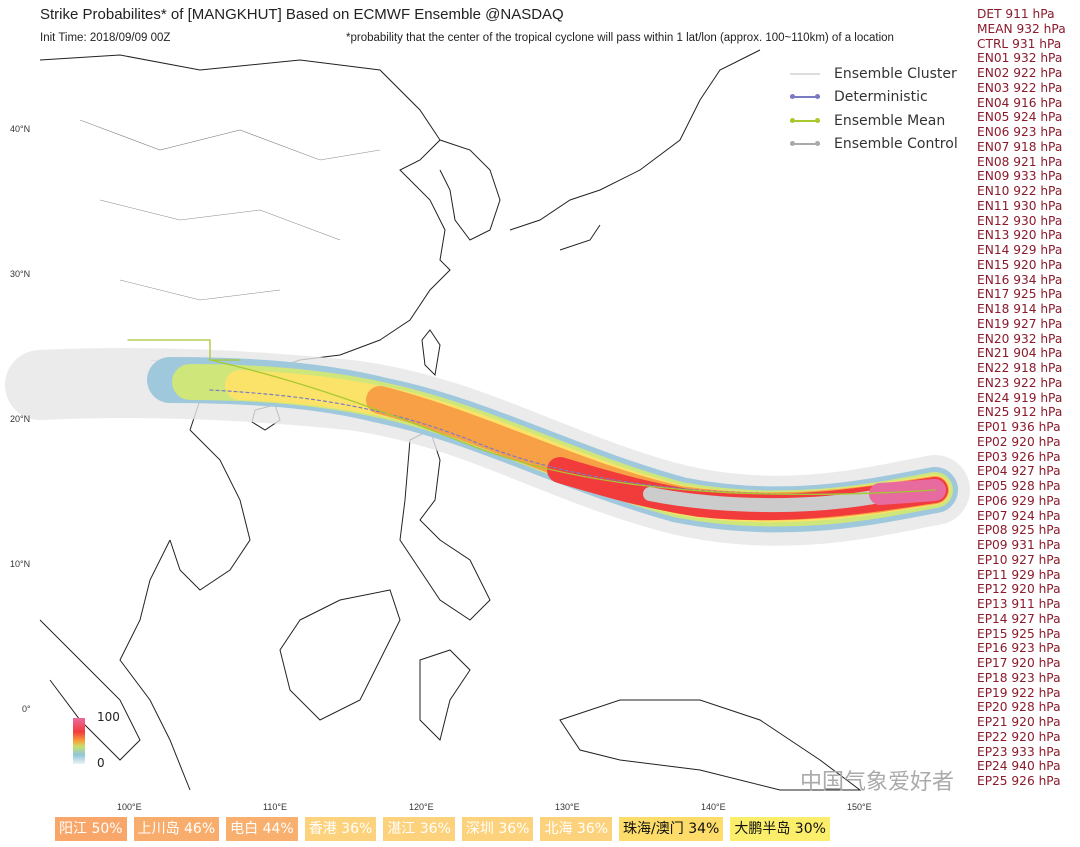 The image size is (1080, 847). What do you see at coordinates (1019, 530) in the screenshot?
I see `pressure-item: EP08 925 hPa` at bounding box center [1019, 530].